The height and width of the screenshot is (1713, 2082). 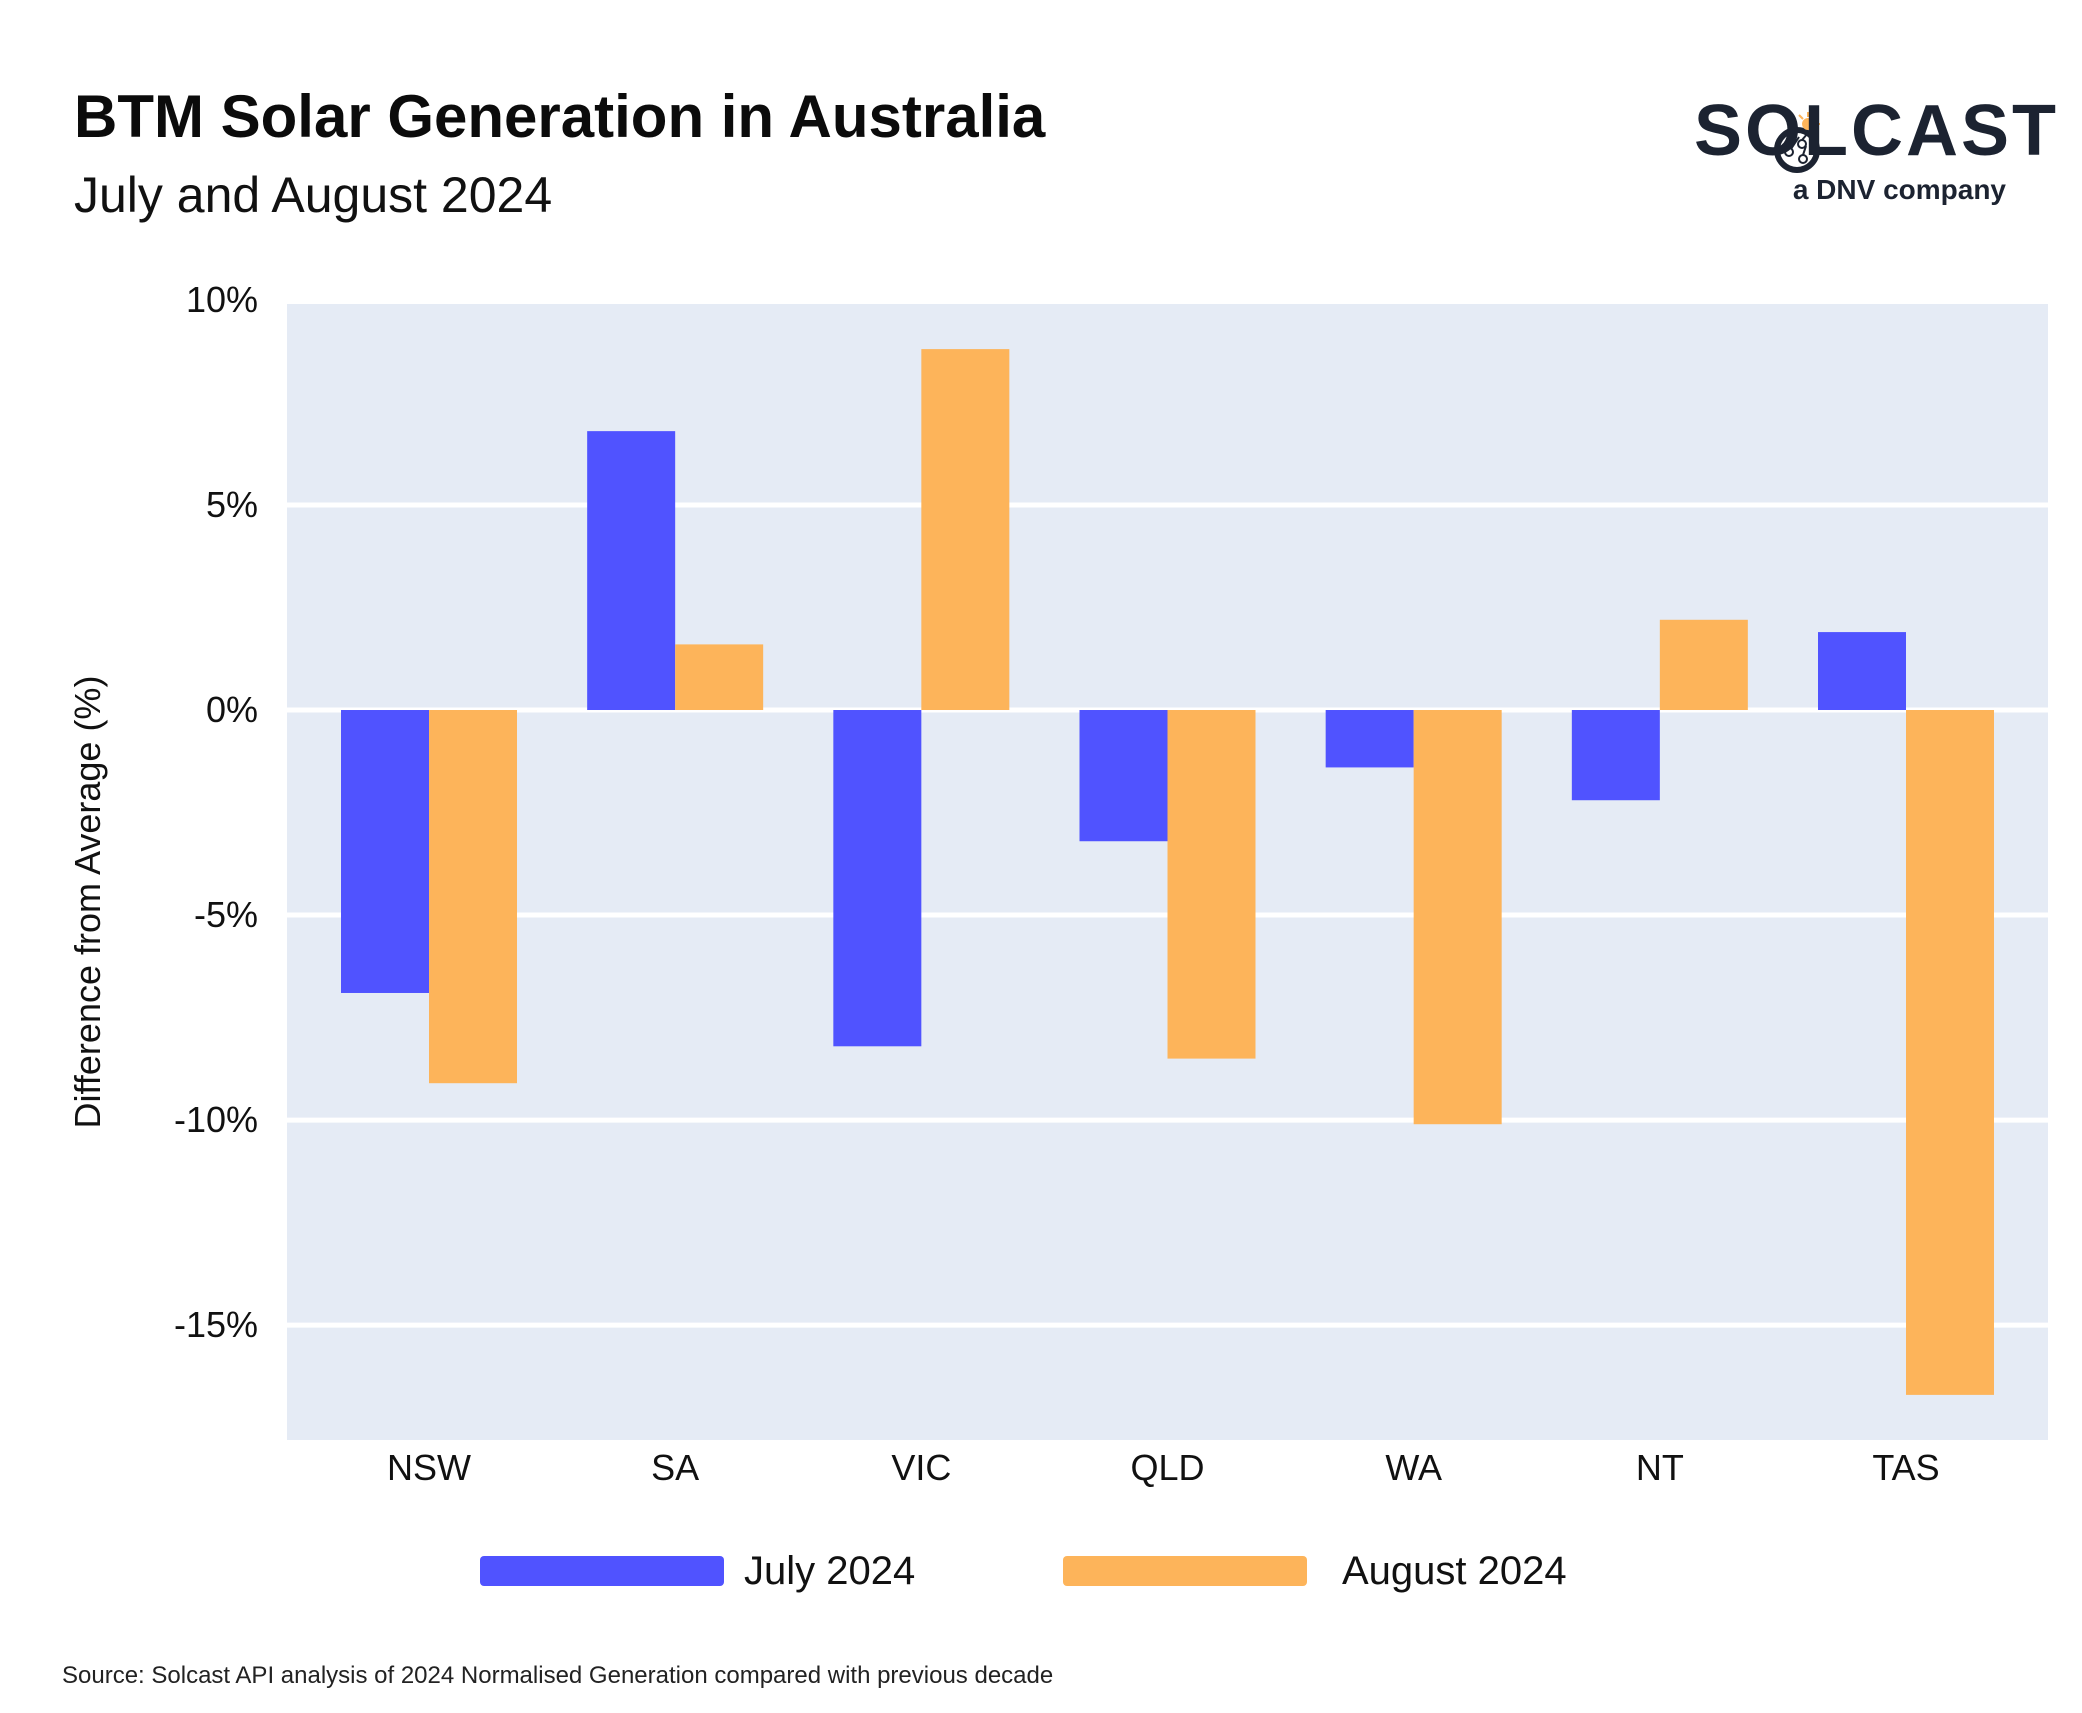 I want to click on solcast-logo: SOLCAST a DNV company, so click(x=1868, y=140).